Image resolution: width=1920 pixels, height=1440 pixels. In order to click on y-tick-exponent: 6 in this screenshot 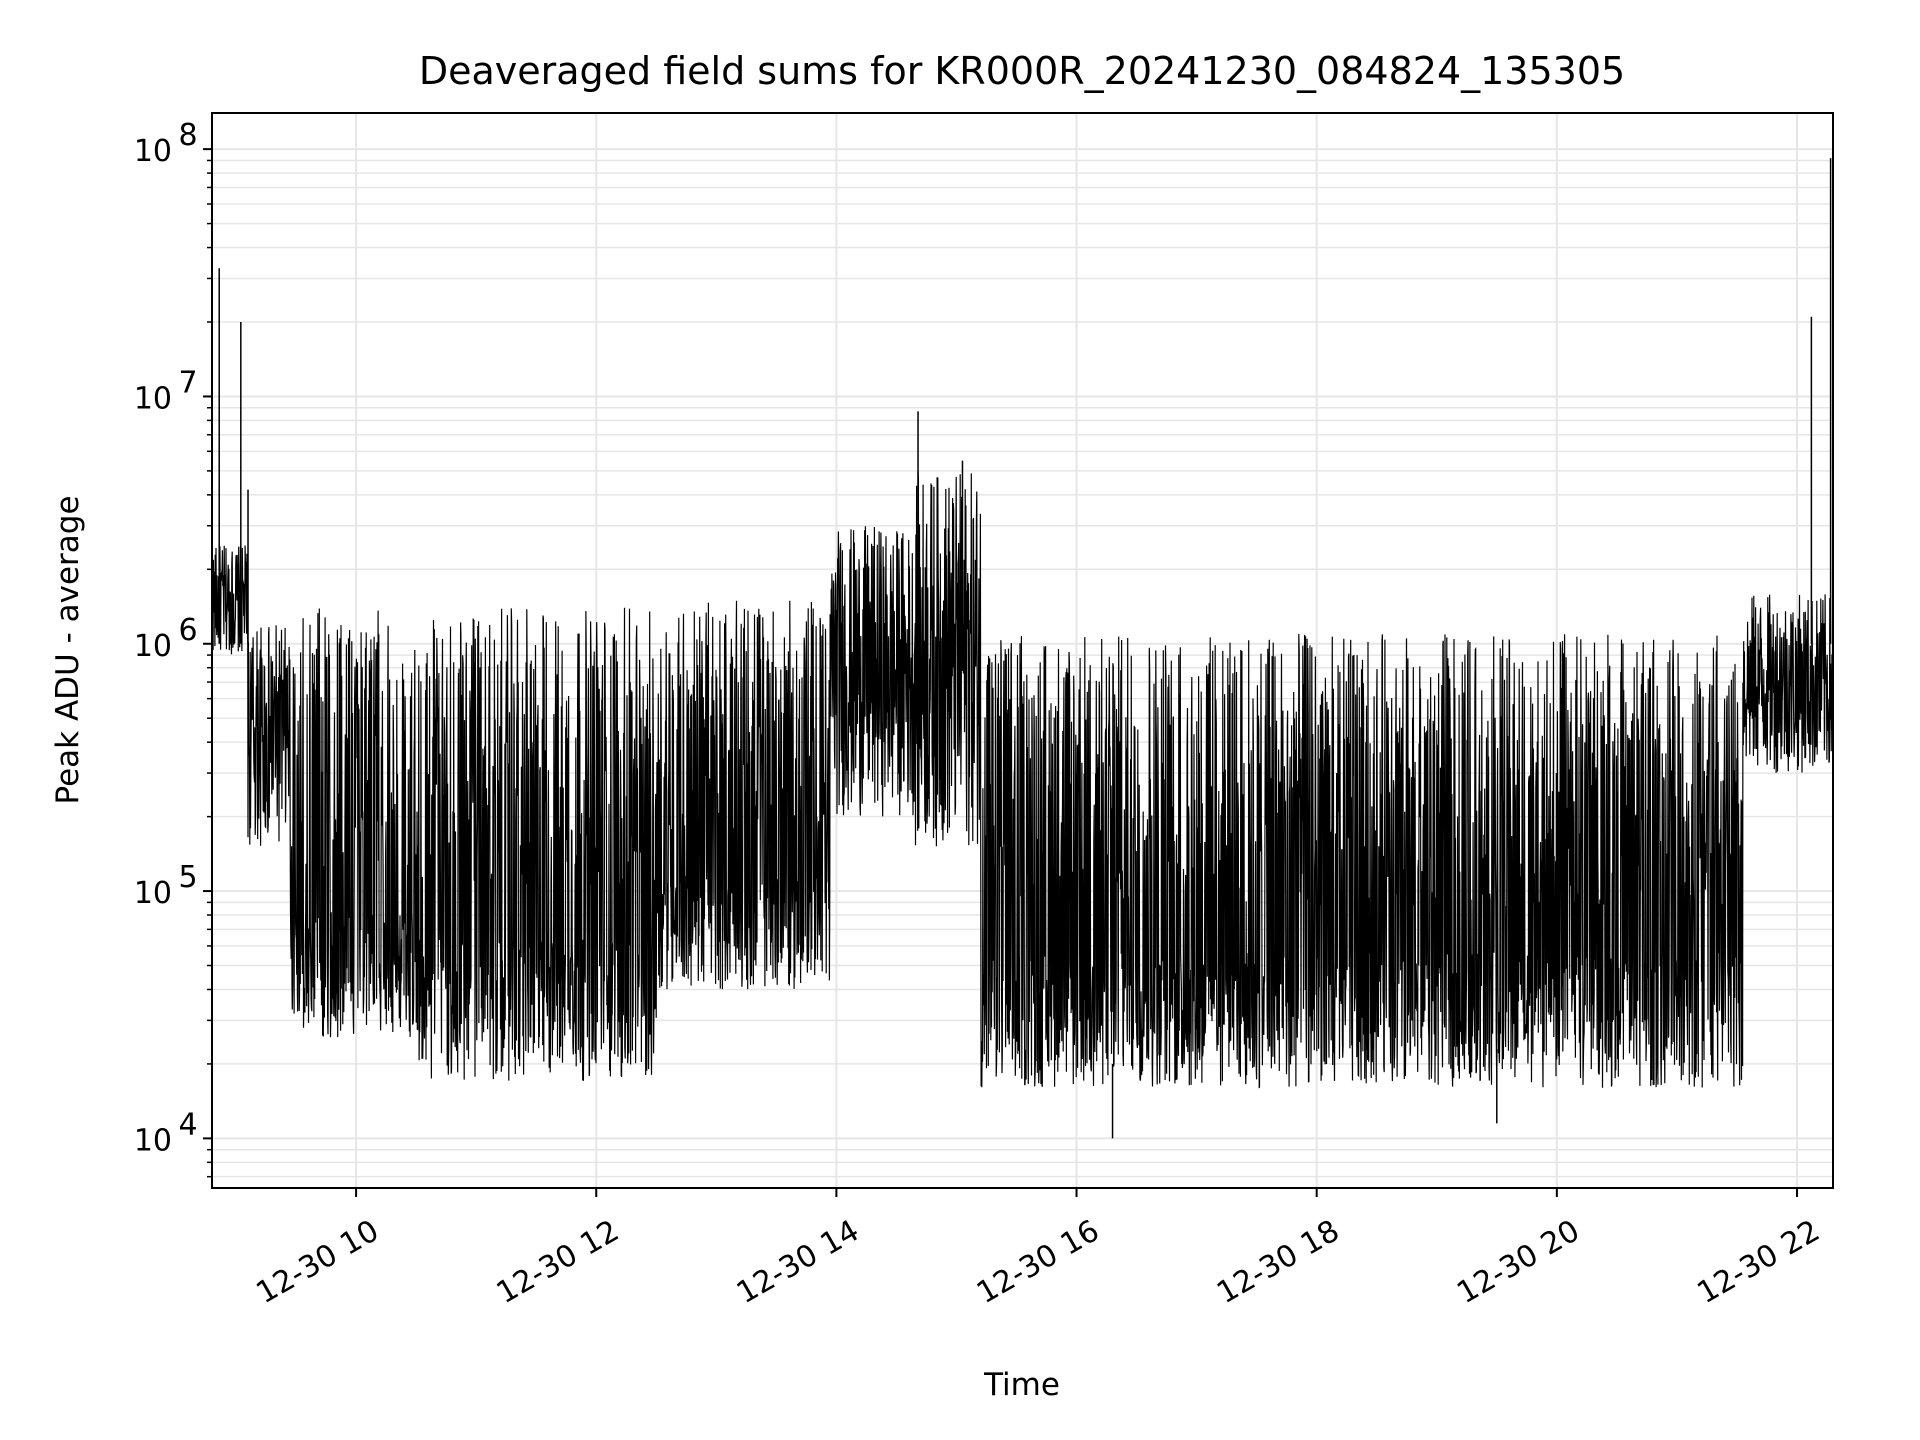, I will do `click(187, 630)`.